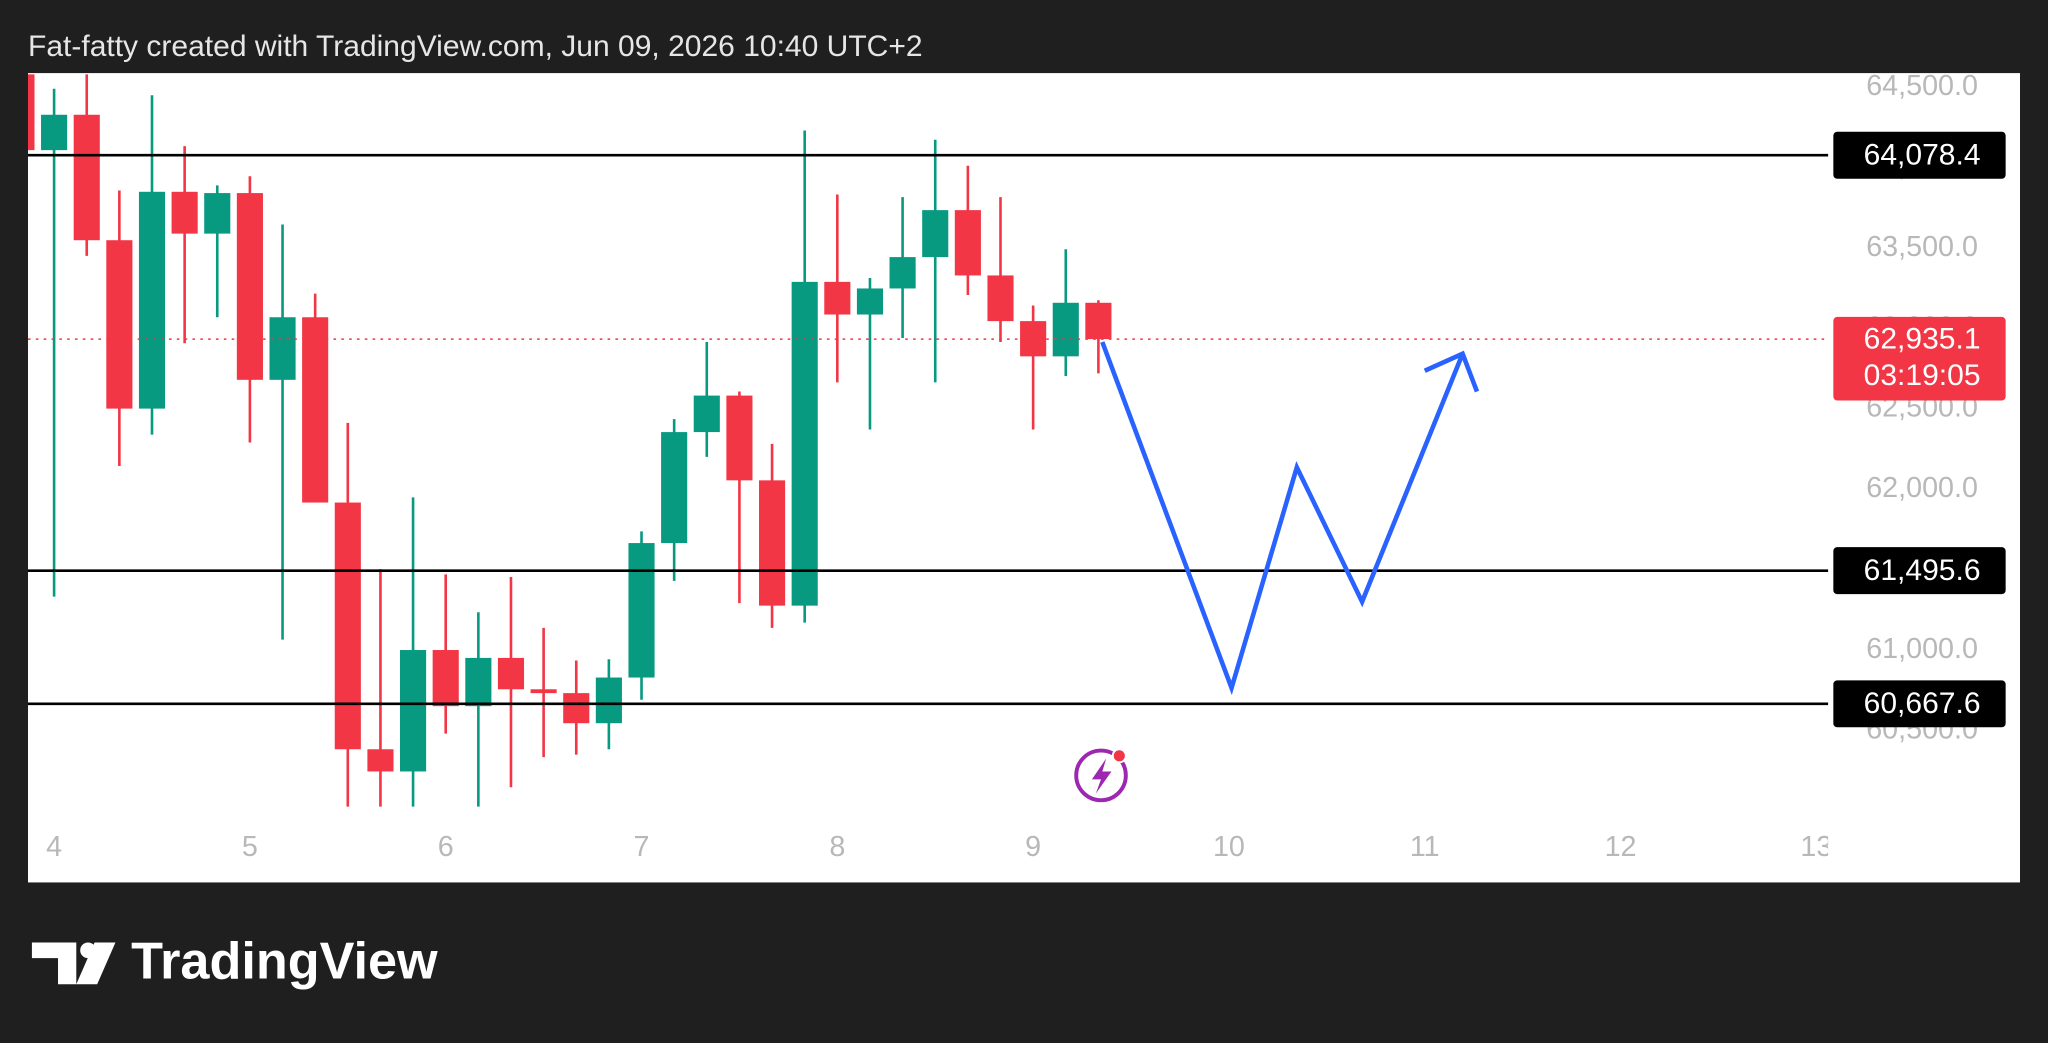 Image resolution: width=2048 pixels, height=1043 pixels. Describe the element at coordinates (1282, 518) in the screenshot. I see `projection-path` at that location.